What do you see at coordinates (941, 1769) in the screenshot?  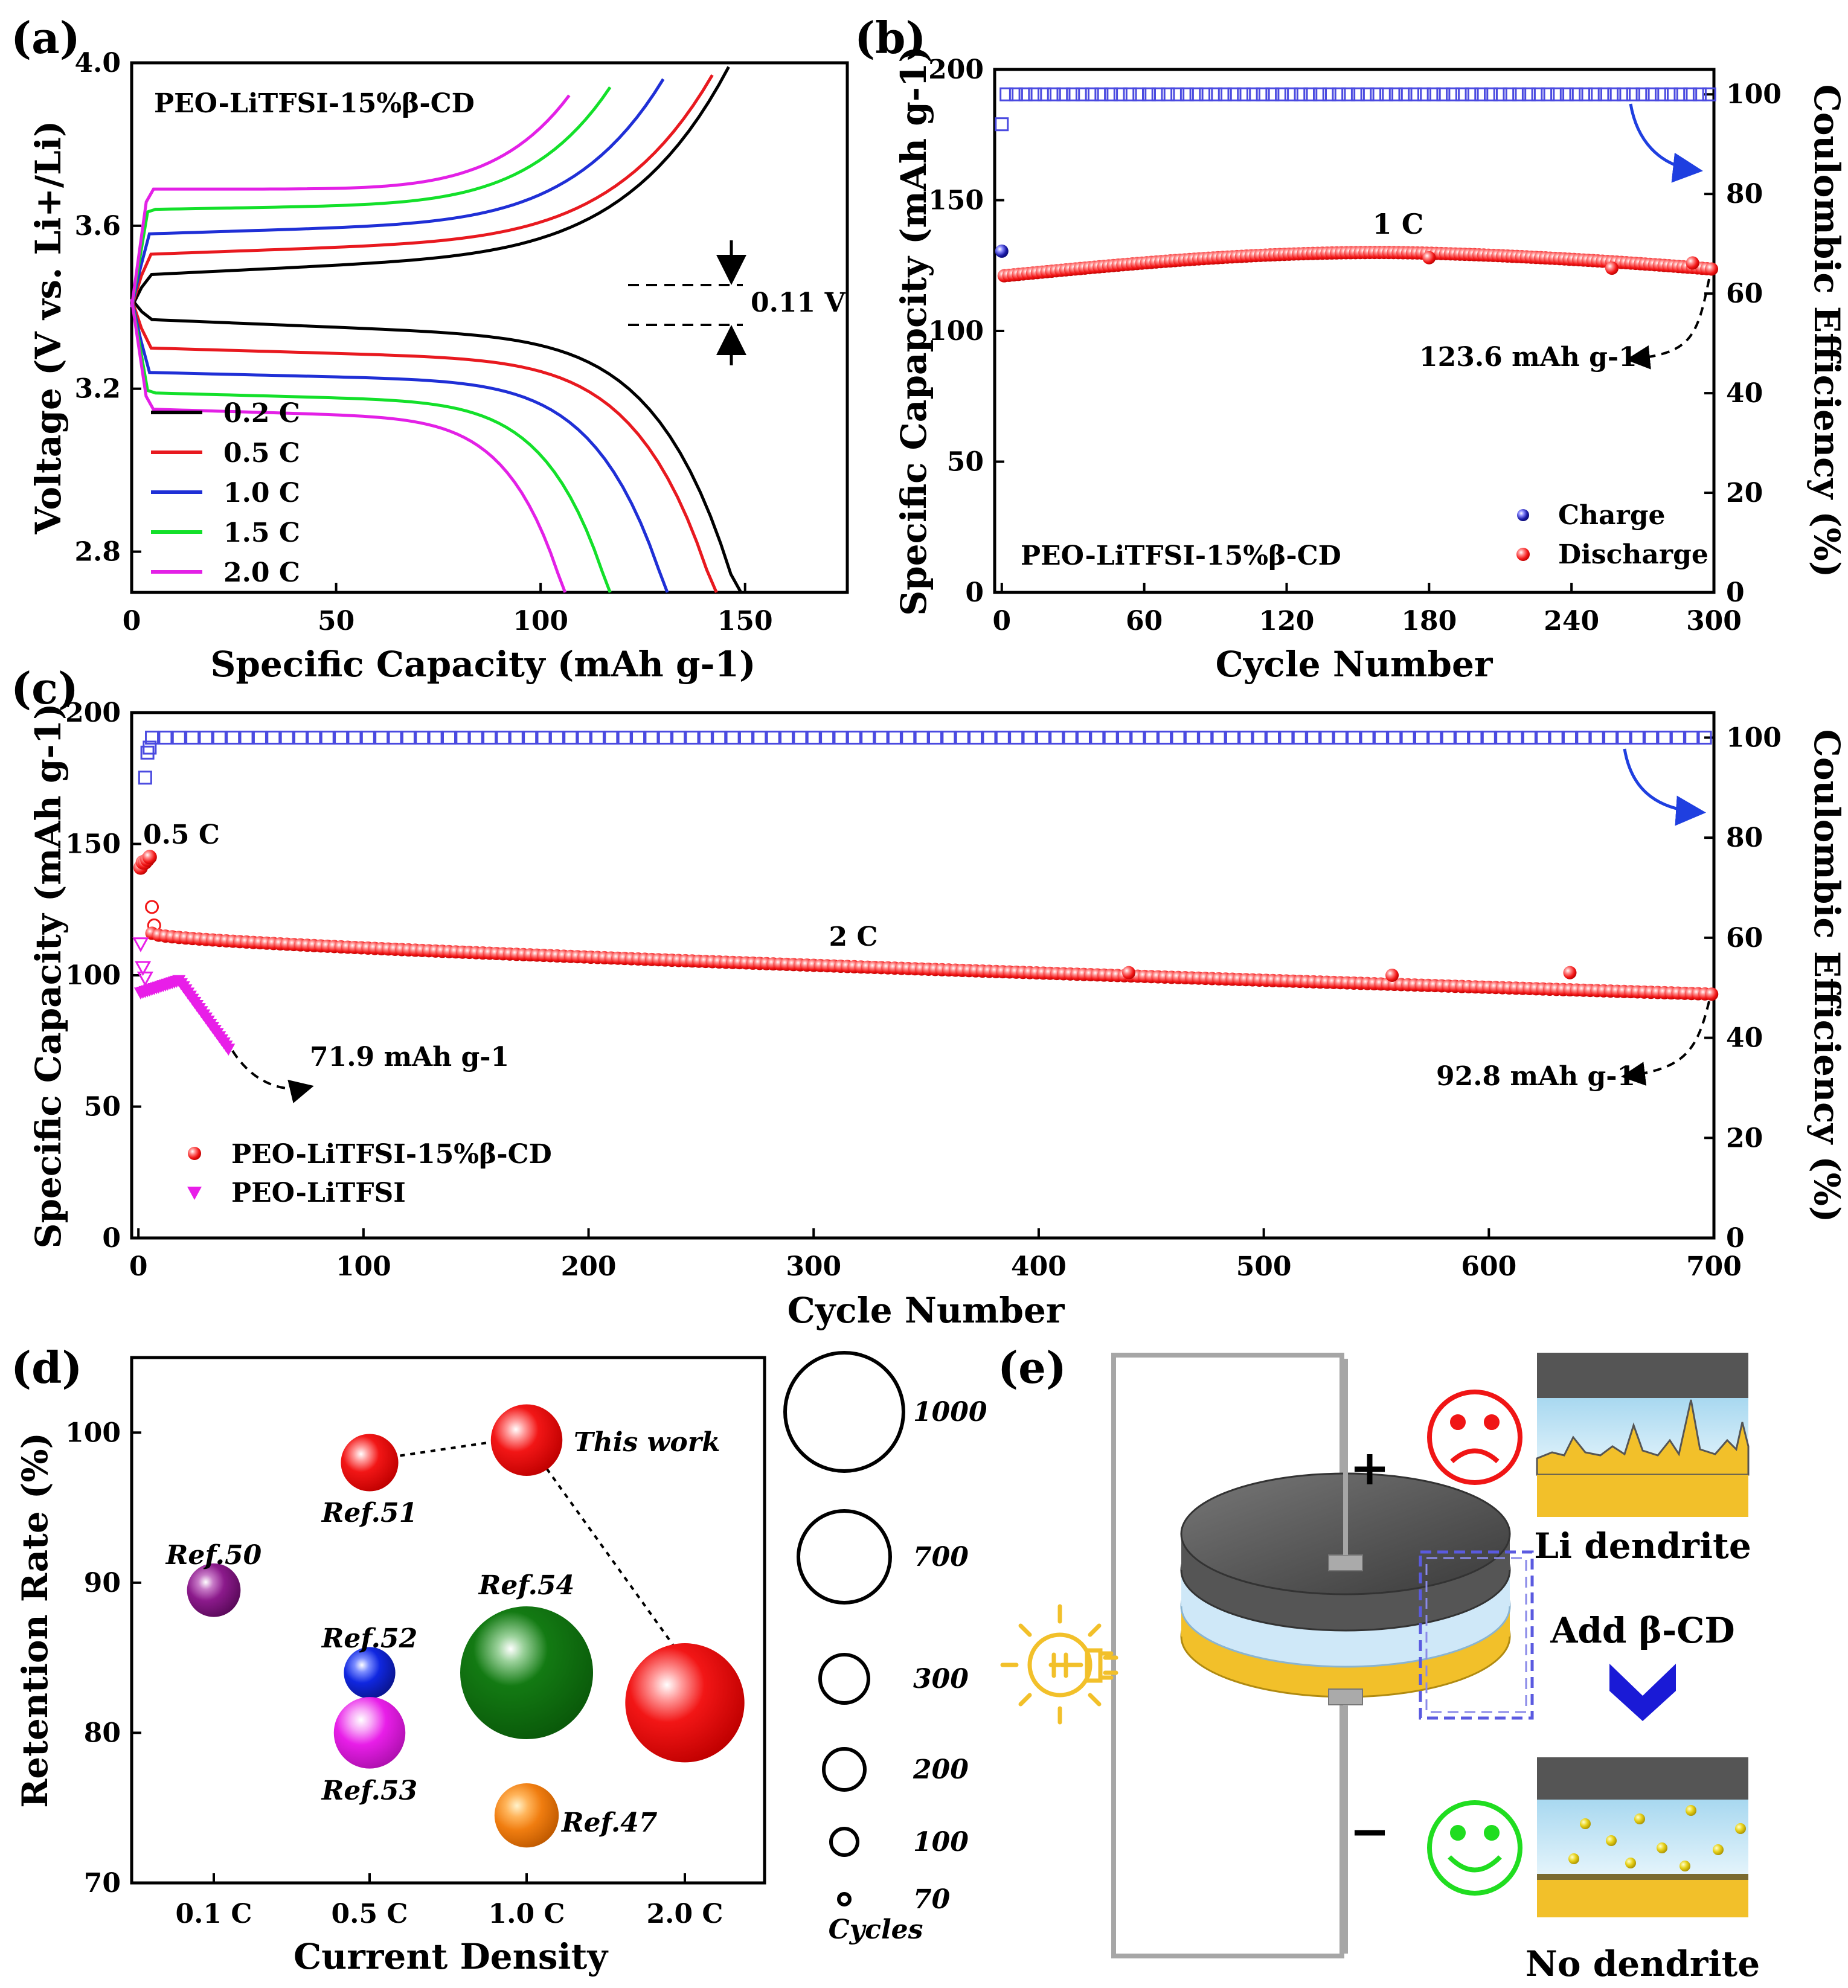 I see `size-legend-label: 200` at bounding box center [941, 1769].